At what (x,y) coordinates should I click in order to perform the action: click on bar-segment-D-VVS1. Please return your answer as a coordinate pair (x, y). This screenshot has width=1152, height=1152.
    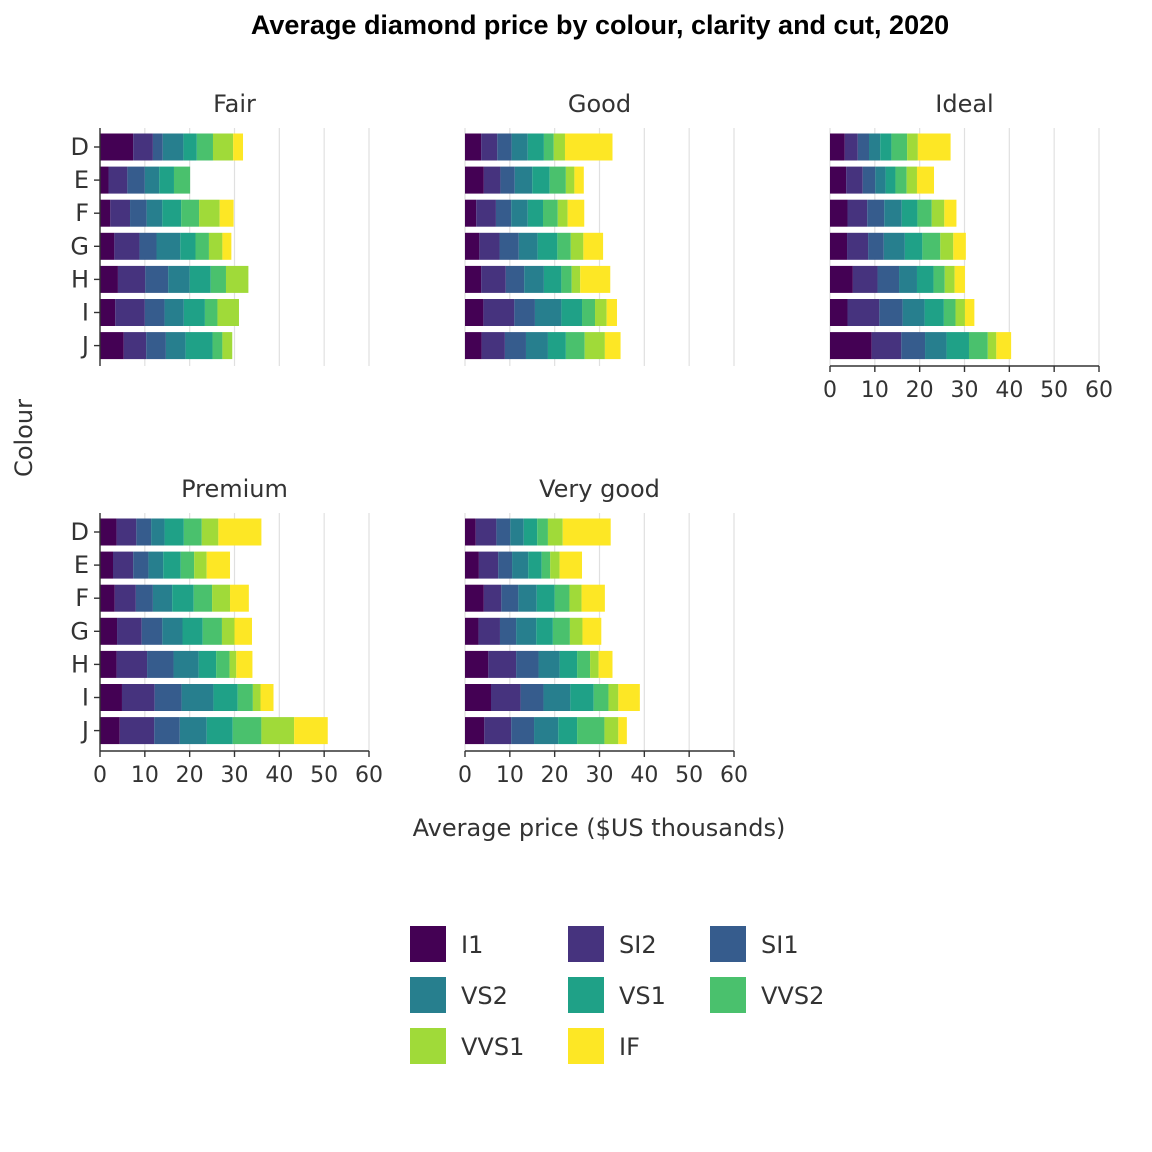
    Looking at the image, I should click on (210, 532).